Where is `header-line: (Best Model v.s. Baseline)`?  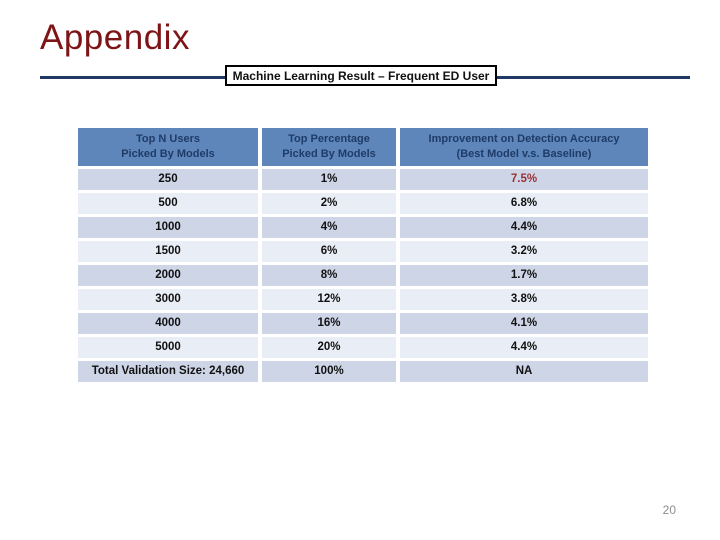 header-line: (Best Model v.s. Baseline) is located at coordinates (524, 154).